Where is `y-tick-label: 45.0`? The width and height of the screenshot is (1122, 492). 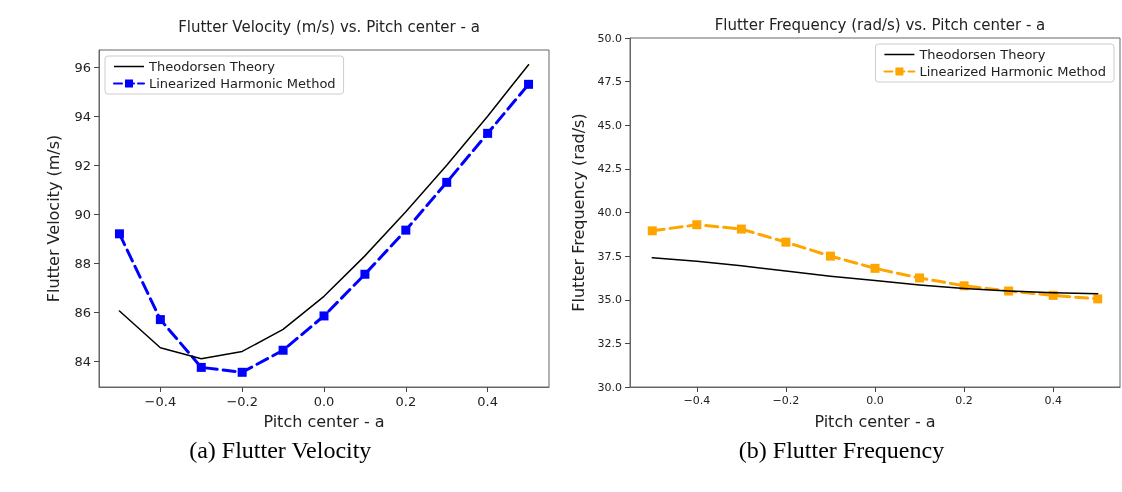 y-tick-label: 45.0 is located at coordinates (609, 125).